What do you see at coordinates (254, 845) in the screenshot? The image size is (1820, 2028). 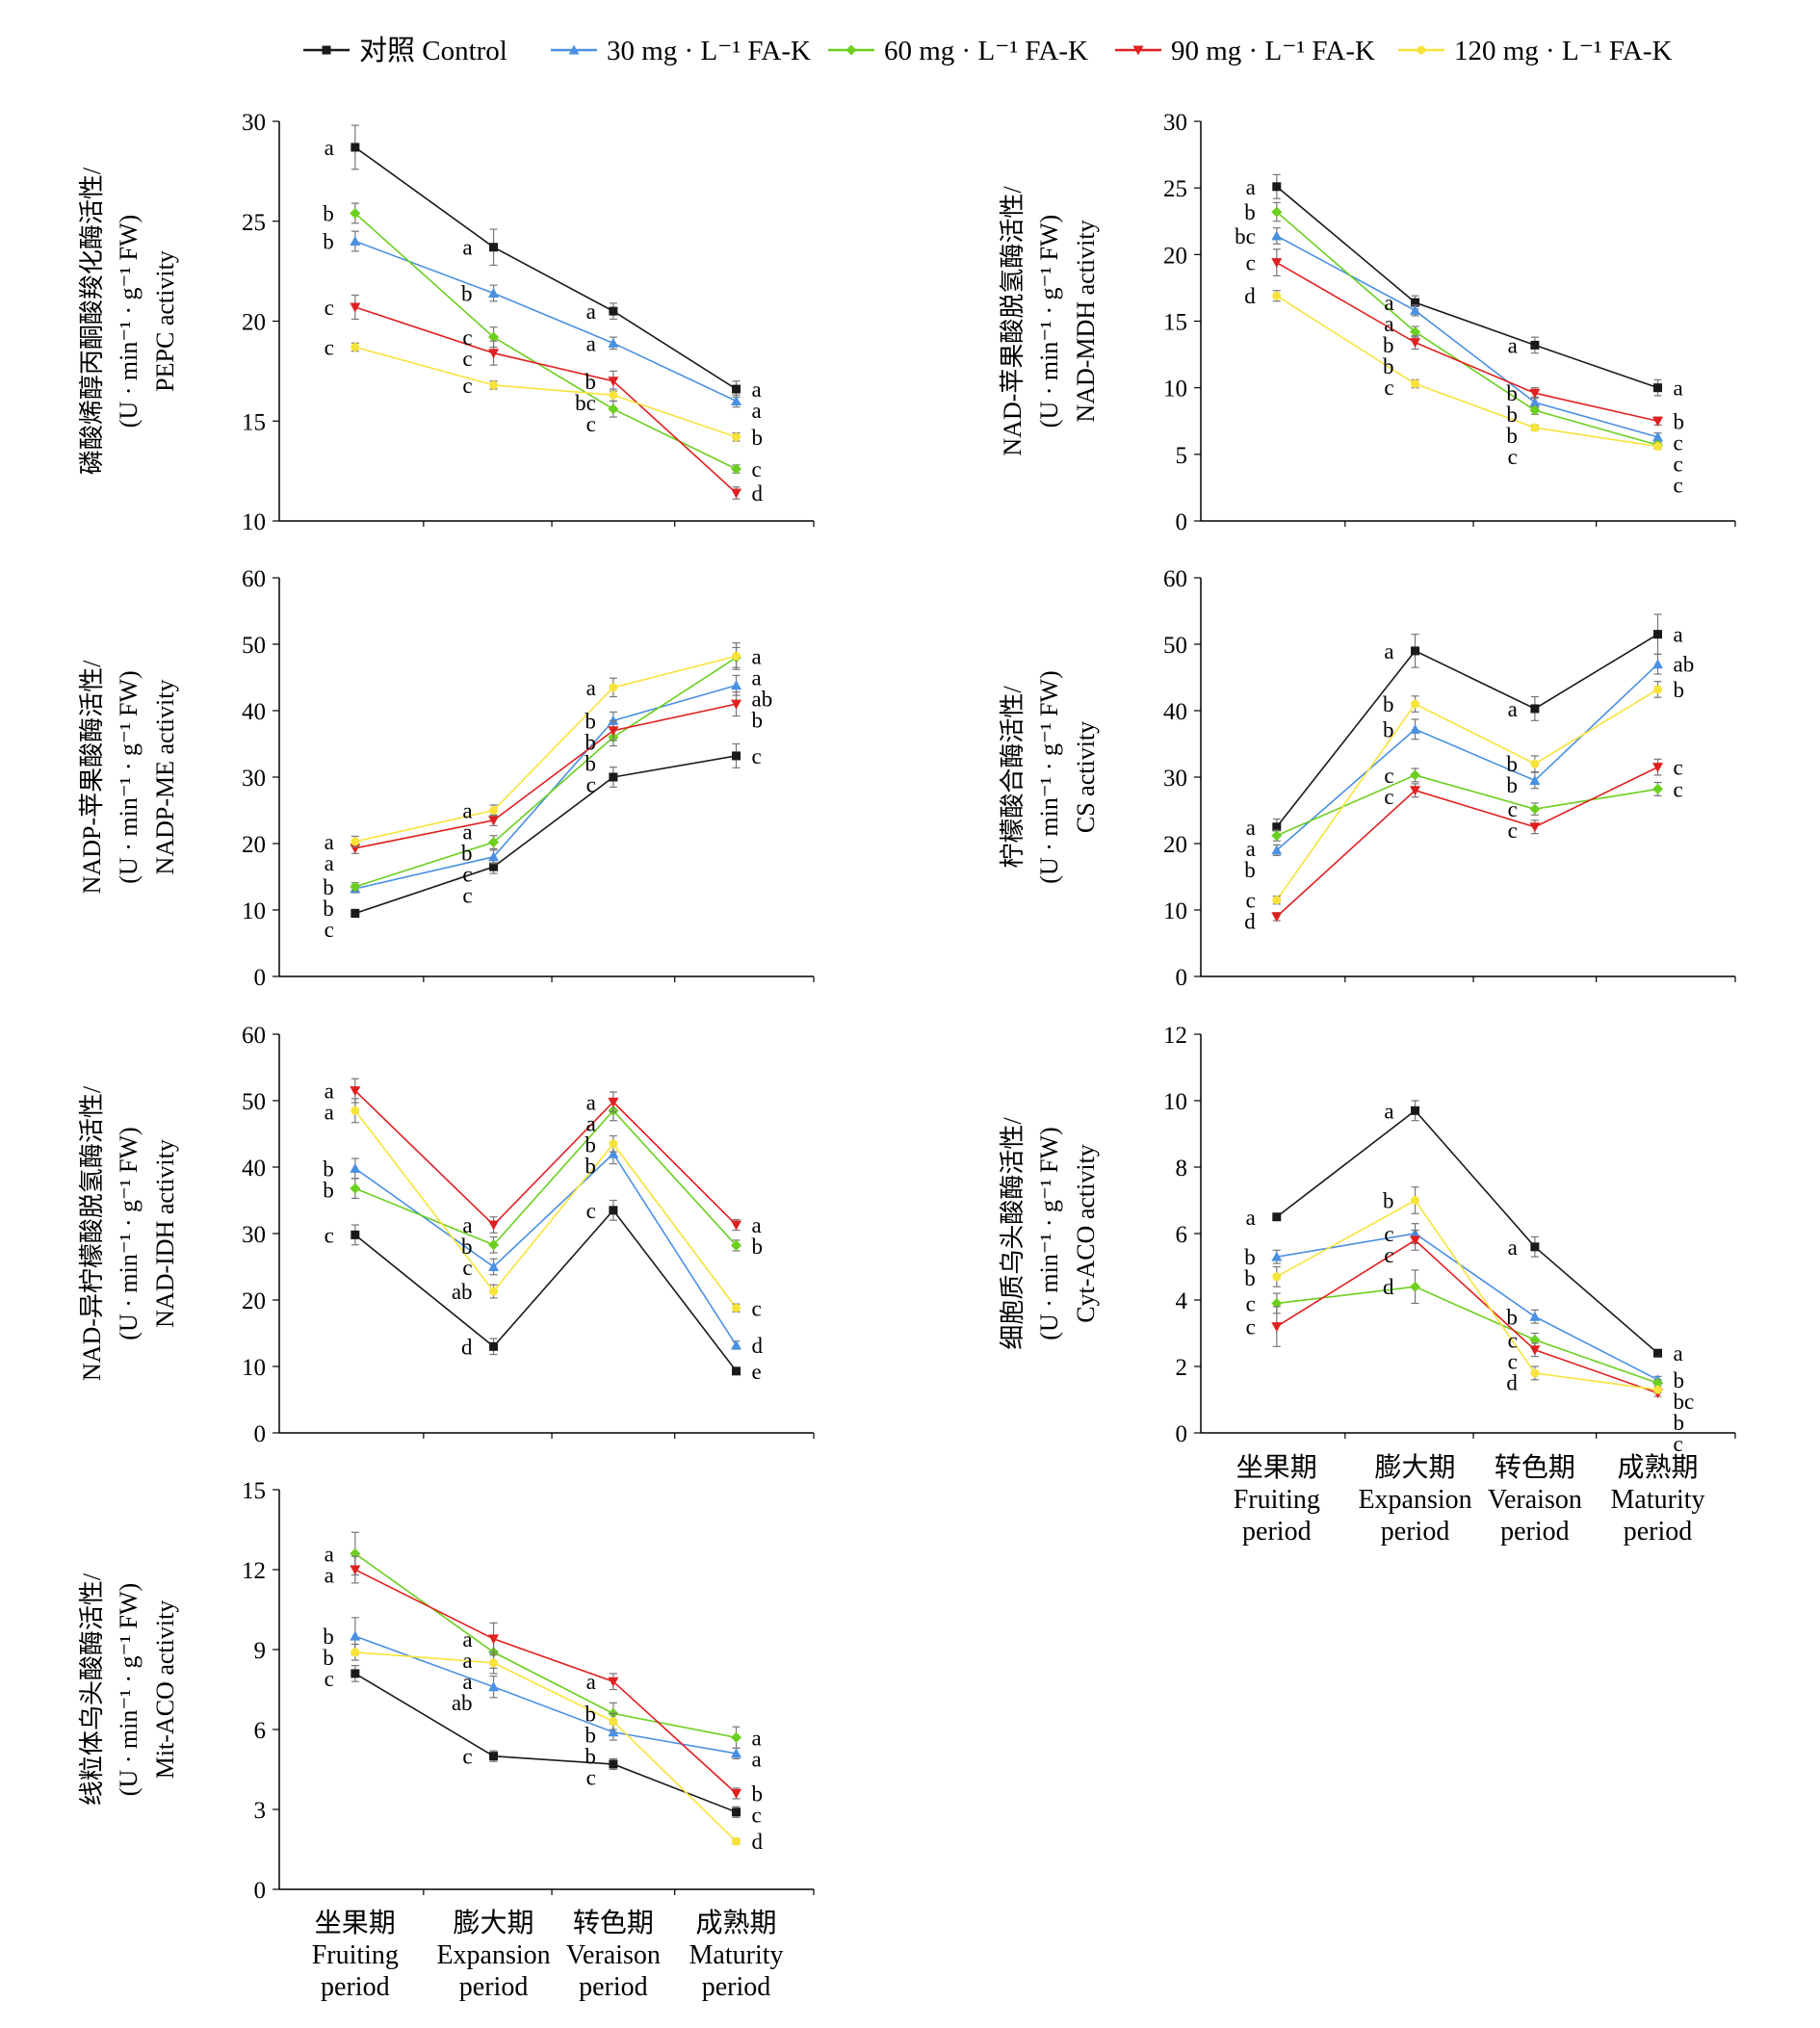 I see `y-tick-label: 20` at bounding box center [254, 845].